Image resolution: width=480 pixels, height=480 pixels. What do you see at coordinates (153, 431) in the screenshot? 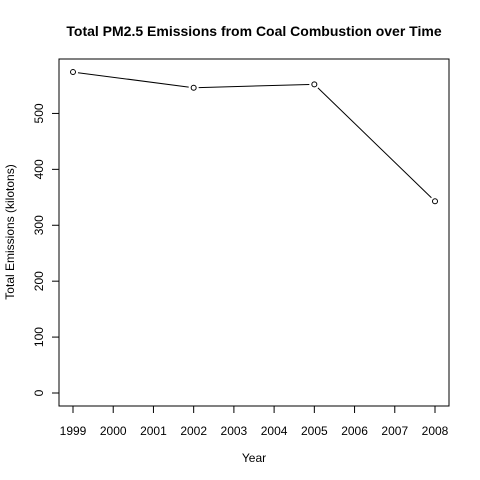
I see `x-tick-label: 2001` at bounding box center [153, 431].